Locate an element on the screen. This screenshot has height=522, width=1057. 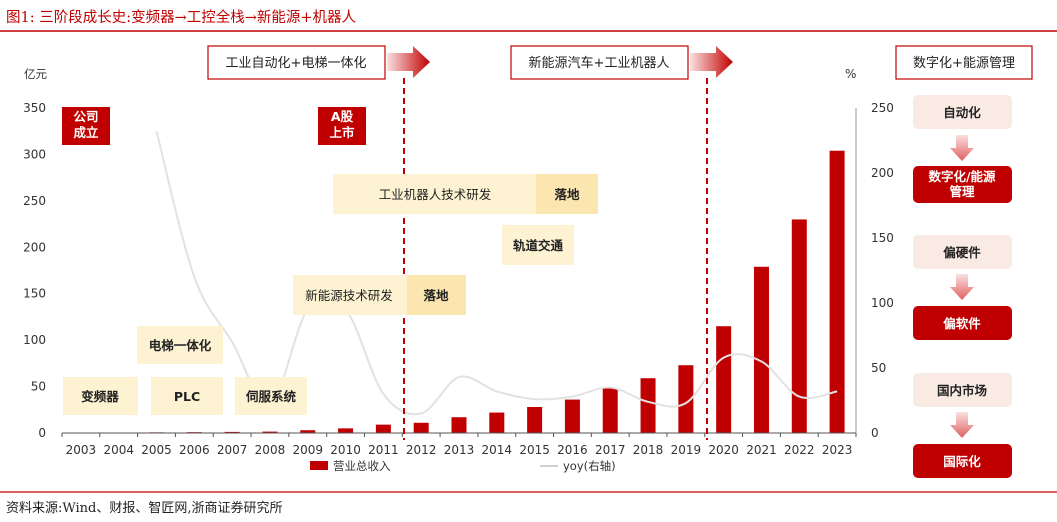
side-panel-title: 数字化+能源管理 is located at coordinates (964, 63).